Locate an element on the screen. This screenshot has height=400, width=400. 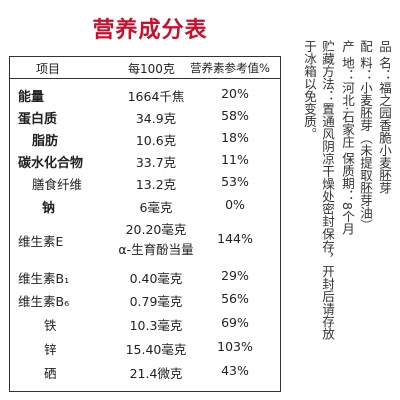
table-row: 维生素B₁ 0.40毫克 29% is located at coordinates (145, 276).